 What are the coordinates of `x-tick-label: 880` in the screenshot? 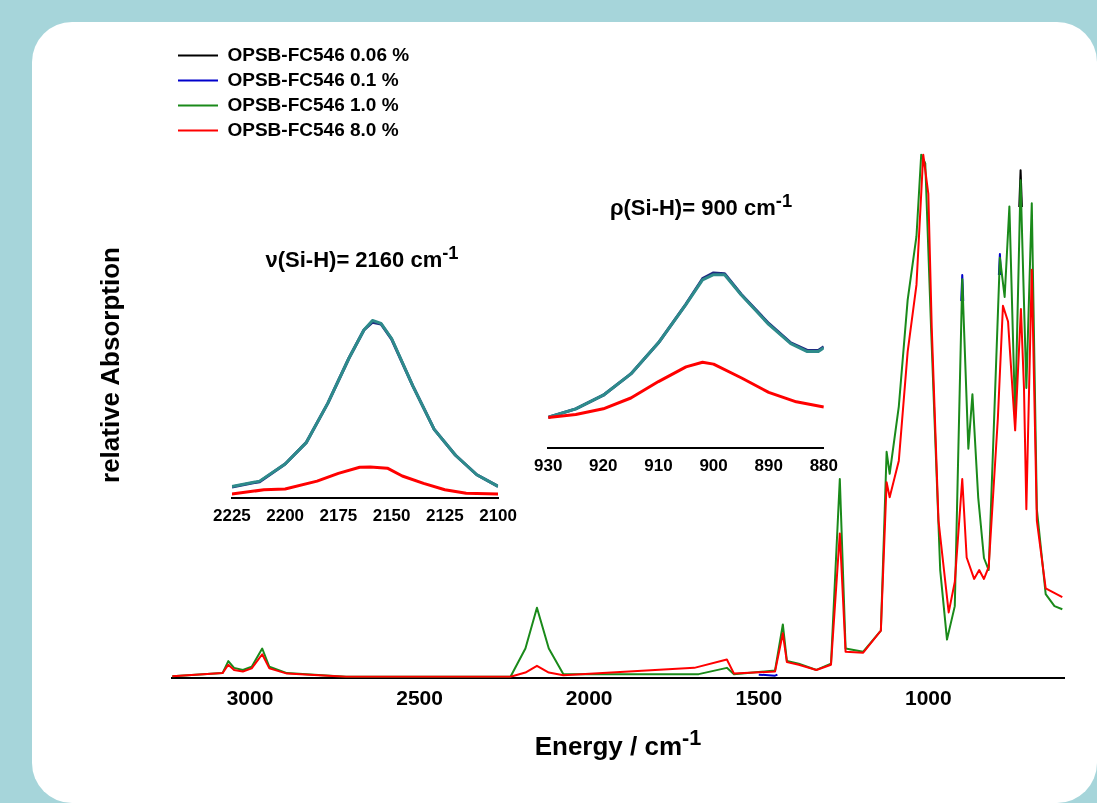 It's located at (824, 466).